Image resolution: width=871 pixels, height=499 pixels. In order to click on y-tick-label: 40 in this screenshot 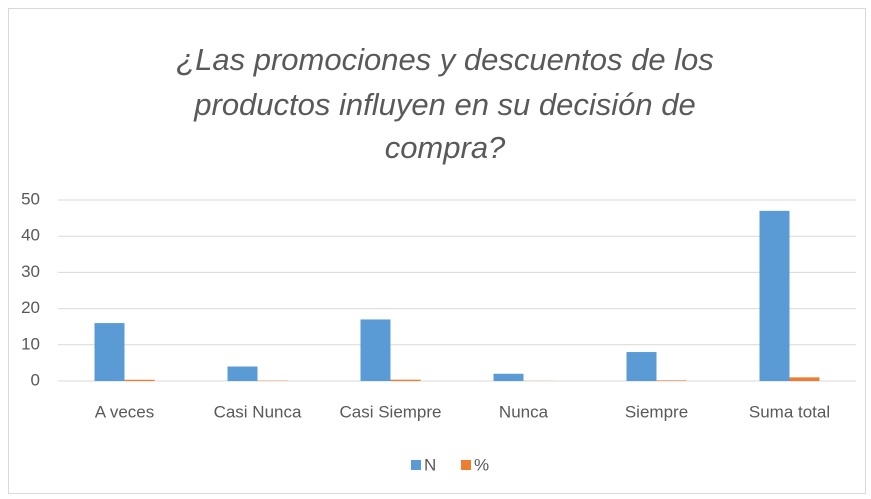, I will do `click(30, 235)`.